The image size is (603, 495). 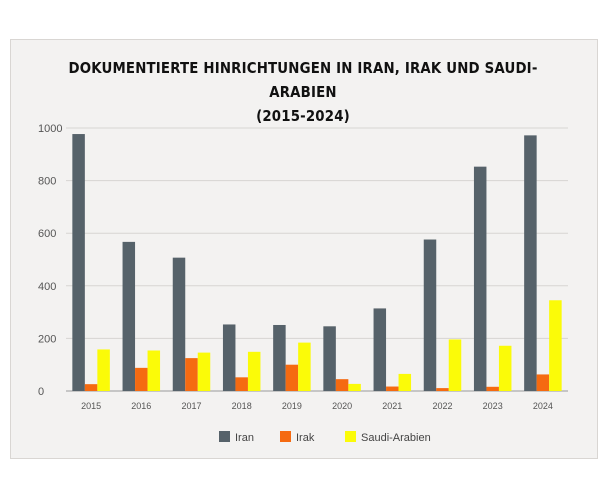 I want to click on bar-saudi-arabien-2017, so click(x=204, y=371).